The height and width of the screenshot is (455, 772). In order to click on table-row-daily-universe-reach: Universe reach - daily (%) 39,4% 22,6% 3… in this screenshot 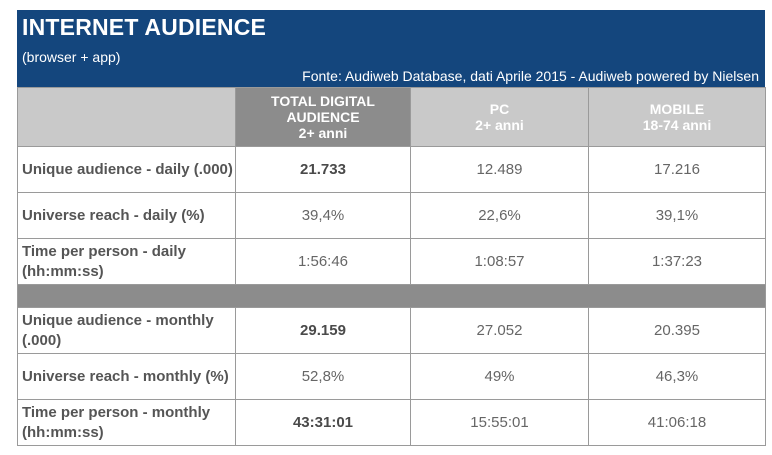, I will do `click(391, 215)`.